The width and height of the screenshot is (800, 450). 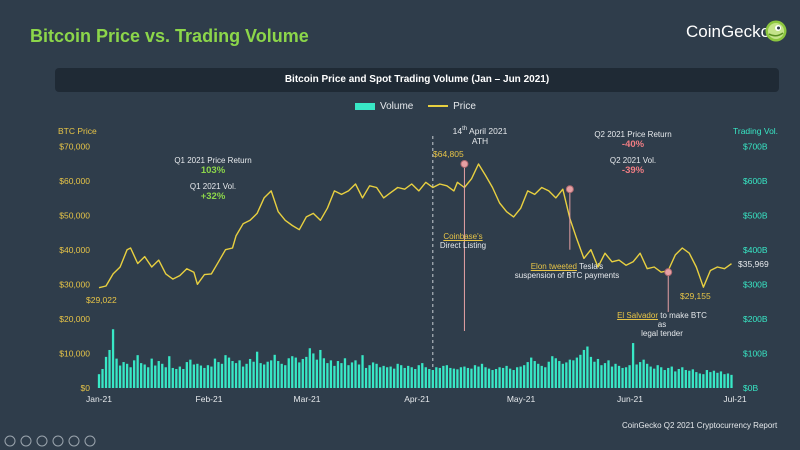 What do you see at coordinates (682, 320) in the screenshot?
I see `el-salvador-text-1: to make BTC as` at bounding box center [682, 320].